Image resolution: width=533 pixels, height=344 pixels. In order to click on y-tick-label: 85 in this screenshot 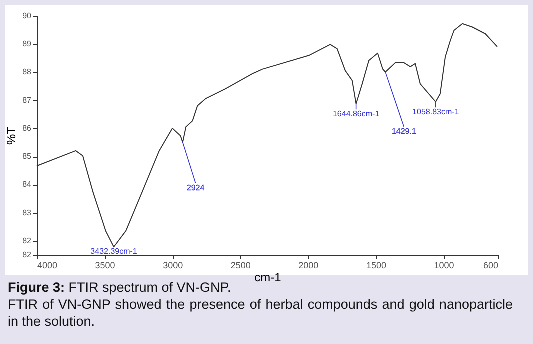, I will do `click(27, 157)`.